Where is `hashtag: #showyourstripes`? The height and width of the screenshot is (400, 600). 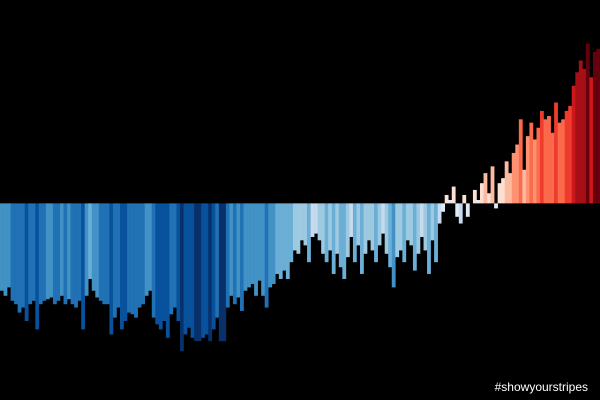
hashtag: #showyourstripes is located at coordinates (541, 387).